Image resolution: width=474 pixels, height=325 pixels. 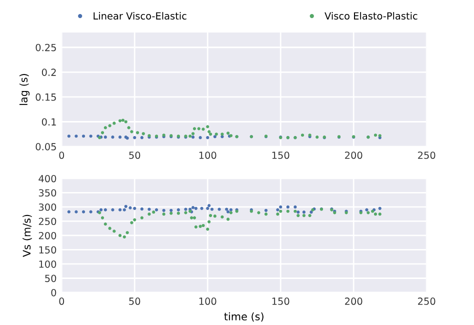 What do you see at coordinates (49, 72) in the screenshot?
I see `y-tick-label: 0.2` at bounding box center [49, 72].